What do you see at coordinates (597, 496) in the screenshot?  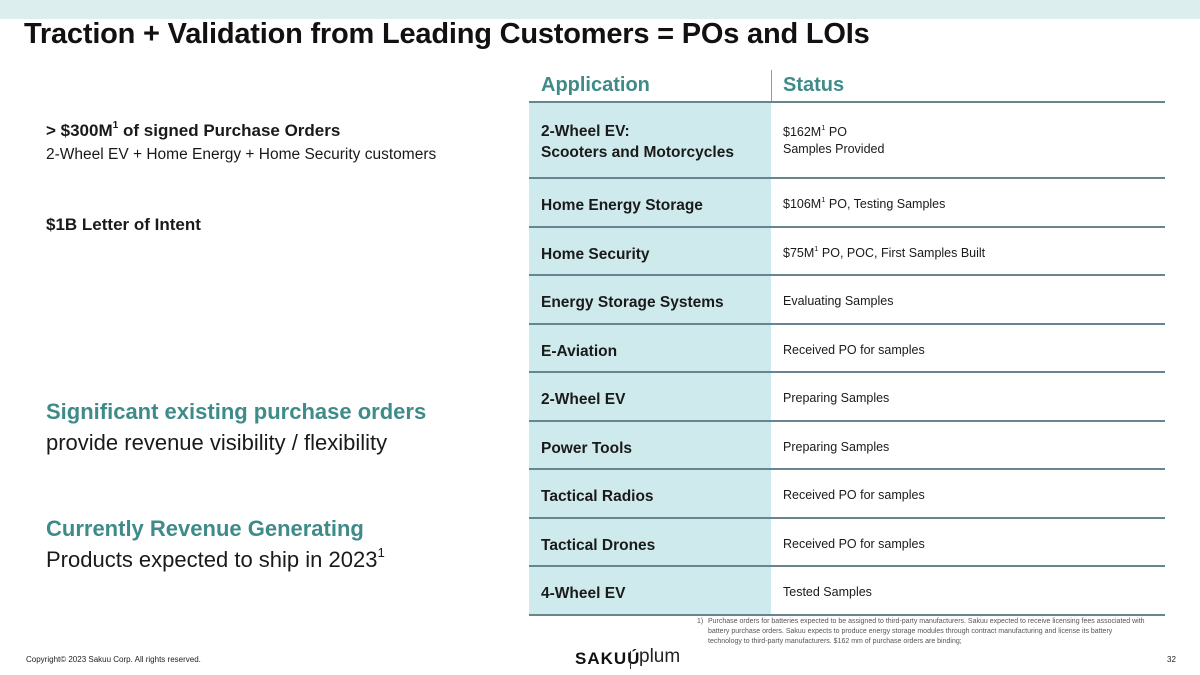 I see `application-label: Tactical Radios` at bounding box center [597, 496].